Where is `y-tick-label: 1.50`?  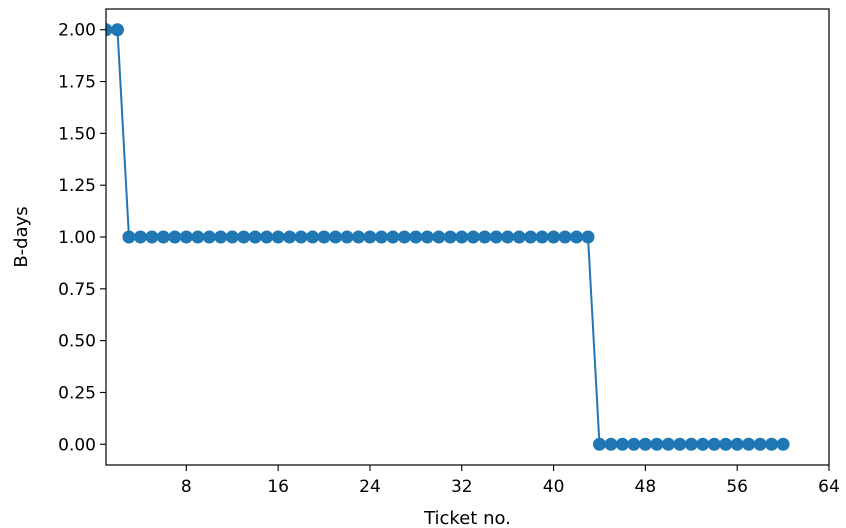 y-tick-label: 1.50 is located at coordinates (77, 134).